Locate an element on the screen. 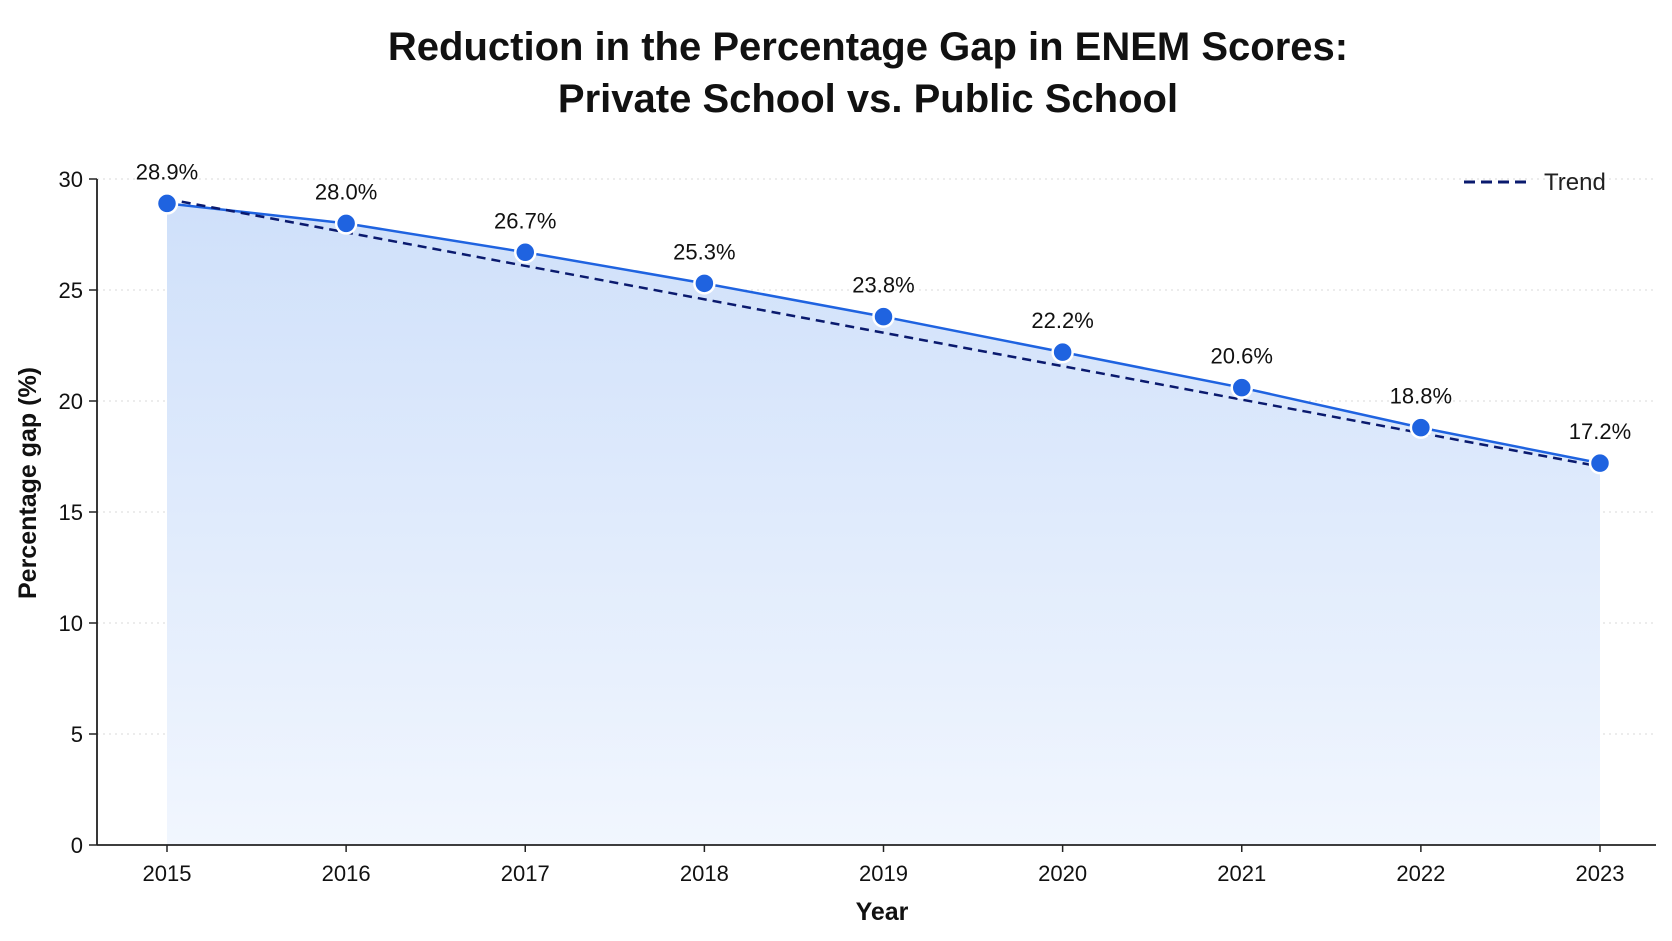 This screenshot has width=1672, height=941. y-tick-labels: 0 5 10 15 20 25 30 is located at coordinates (71, 512).